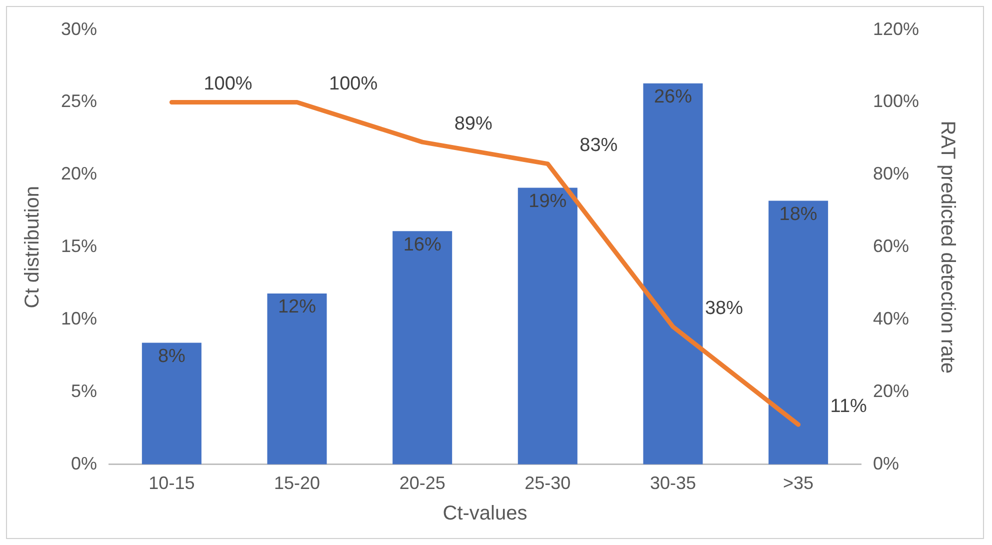 This screenshot has width=992, height=545. I want to click on y-tick-label: 0%, so click(84, 463).